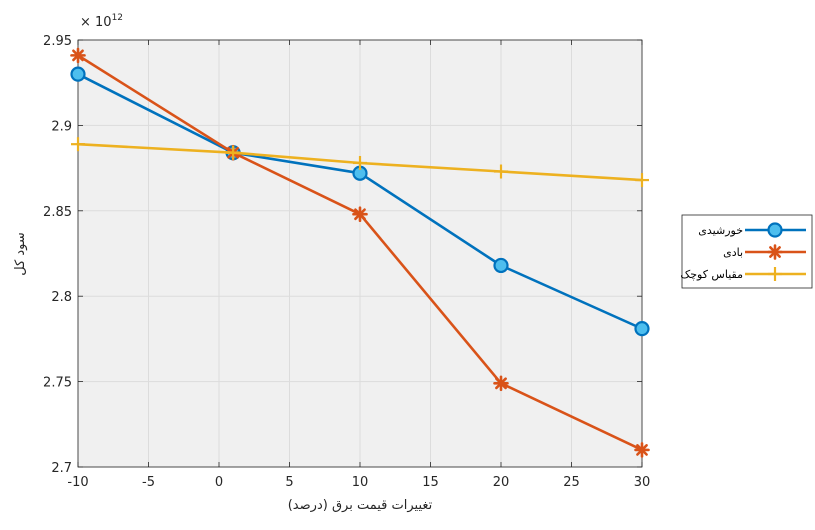  Describe the element at coordinates (360, 482) in the screenshot. I see `x-tick-label: 10` at that location.